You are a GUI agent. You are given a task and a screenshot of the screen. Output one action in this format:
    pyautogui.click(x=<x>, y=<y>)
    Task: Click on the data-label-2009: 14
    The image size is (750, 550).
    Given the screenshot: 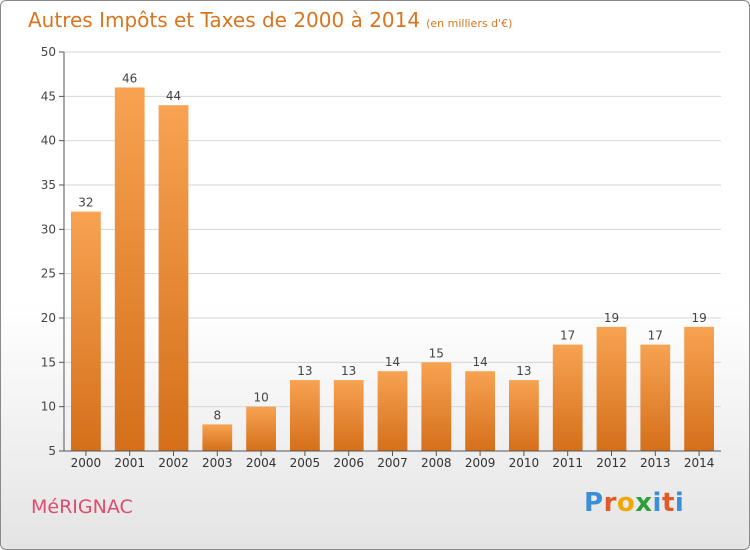 What is the action you would take?
    pyautogui.click(x=479, y=362)
    